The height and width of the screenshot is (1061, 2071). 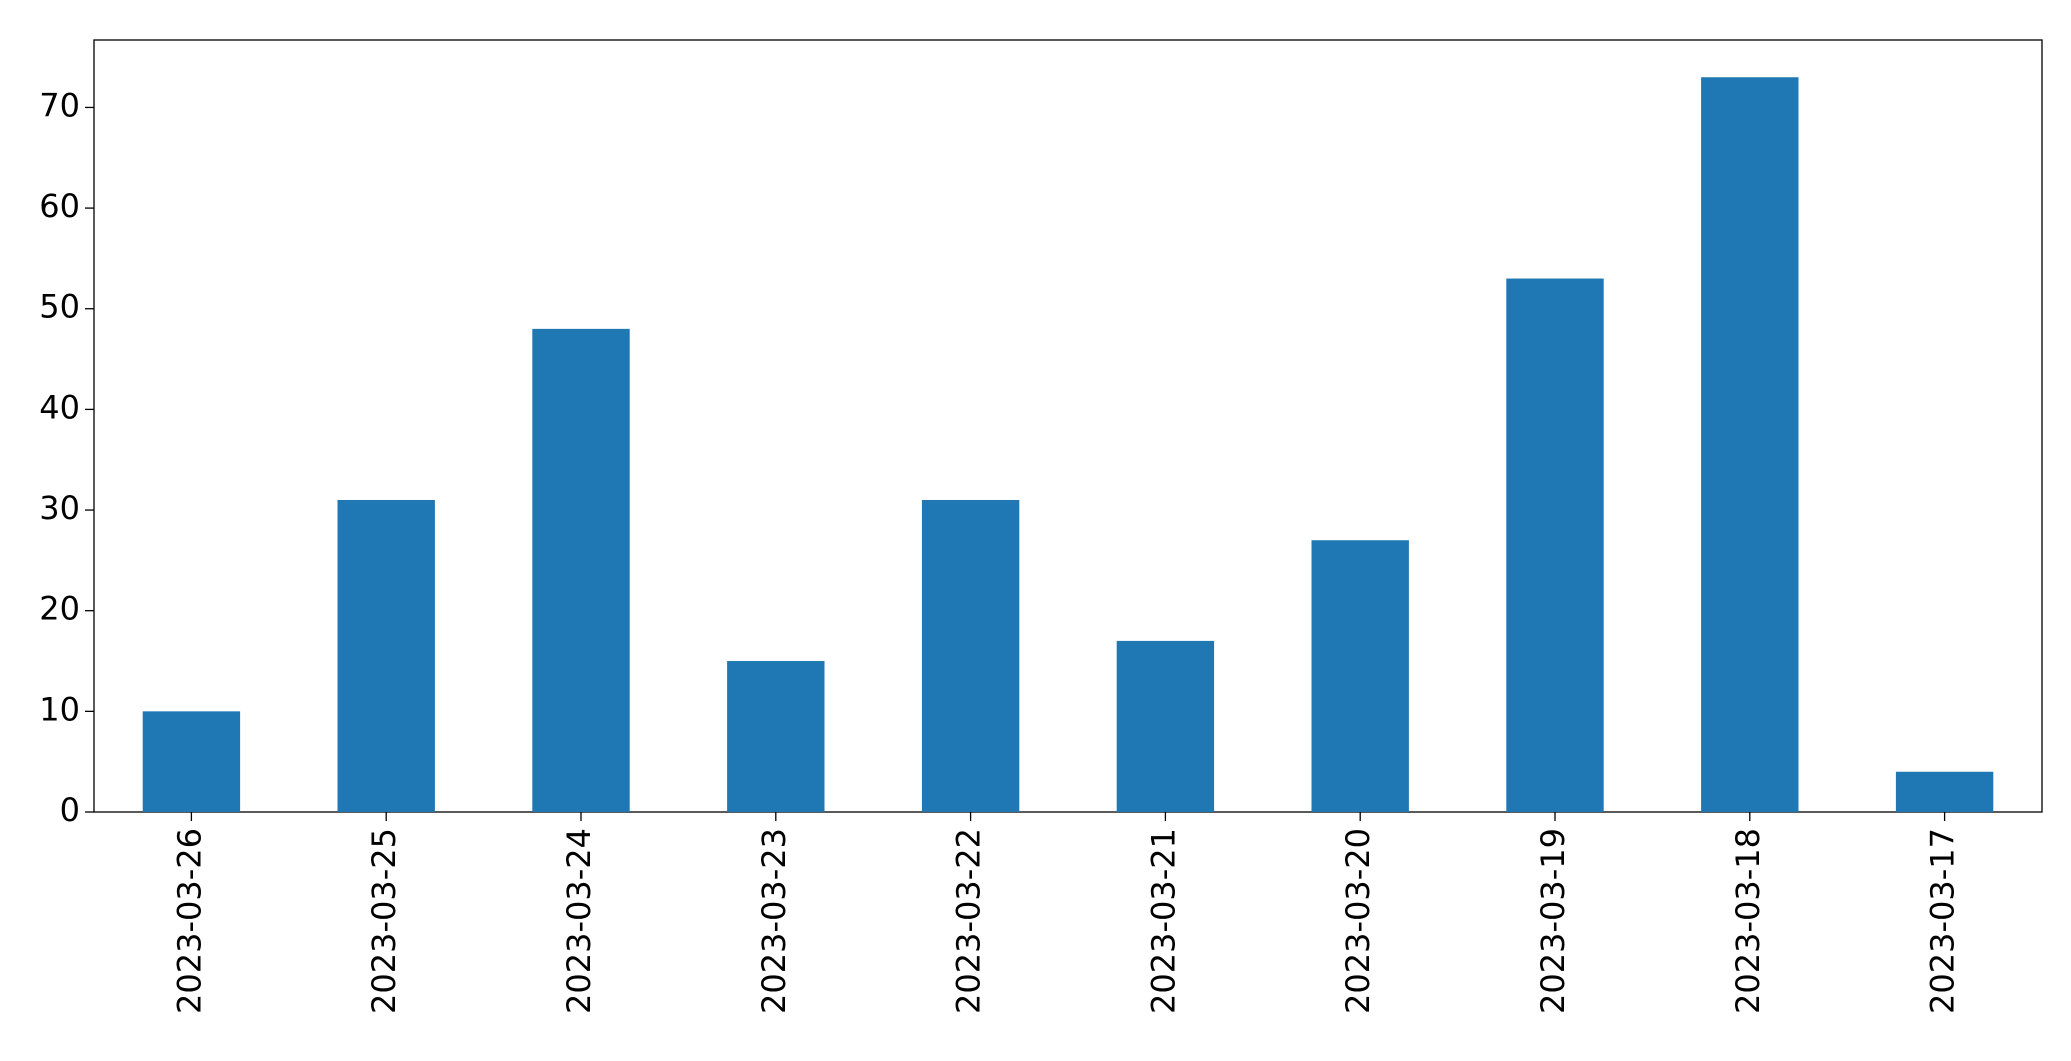 What do you see at coordinates (1748, 921) in the screenshot?
I see `x-tick-label: 2023-03-18` at bounding box center [1748, 921].